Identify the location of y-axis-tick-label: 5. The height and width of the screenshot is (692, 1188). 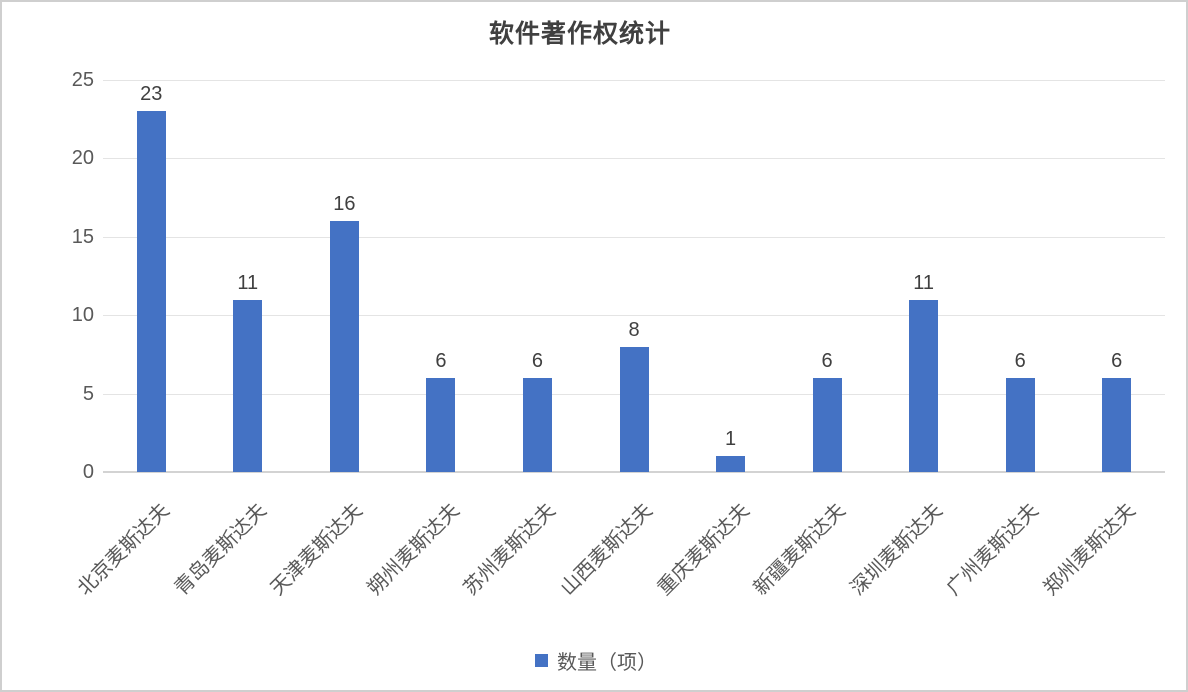
(88, 393).